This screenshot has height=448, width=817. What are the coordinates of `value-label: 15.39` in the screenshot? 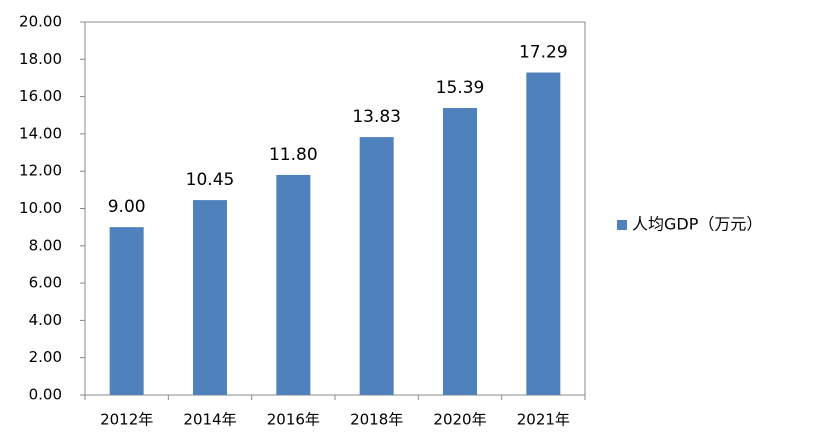 It's located at (460, 88).